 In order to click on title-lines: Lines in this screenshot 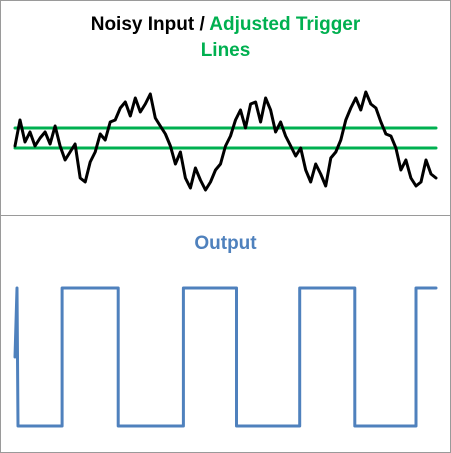, I will do `click(225, 50)`.